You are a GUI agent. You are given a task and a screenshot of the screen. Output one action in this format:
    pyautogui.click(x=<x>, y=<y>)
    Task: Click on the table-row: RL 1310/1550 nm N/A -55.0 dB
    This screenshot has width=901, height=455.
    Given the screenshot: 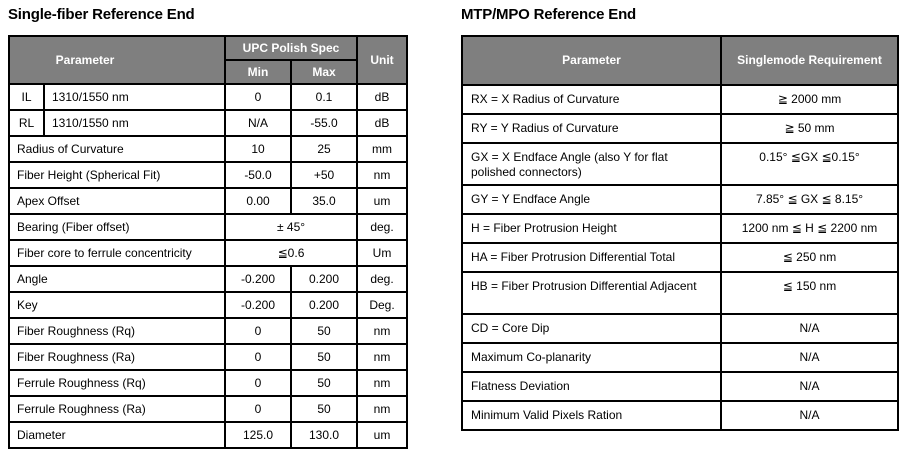 What is the action you would take?
    pyautogui.click(x=208, y=123)
    